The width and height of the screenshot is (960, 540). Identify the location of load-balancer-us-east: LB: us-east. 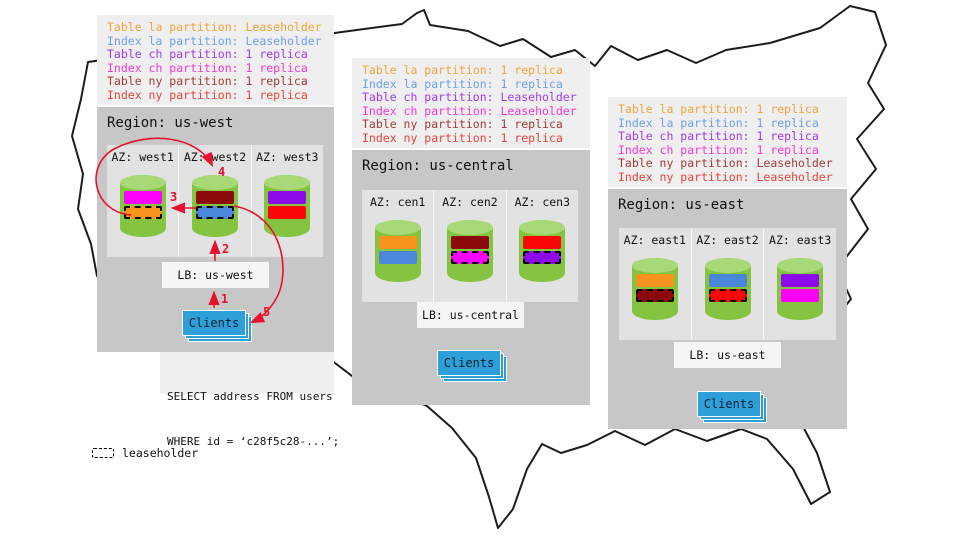
(727, 355).